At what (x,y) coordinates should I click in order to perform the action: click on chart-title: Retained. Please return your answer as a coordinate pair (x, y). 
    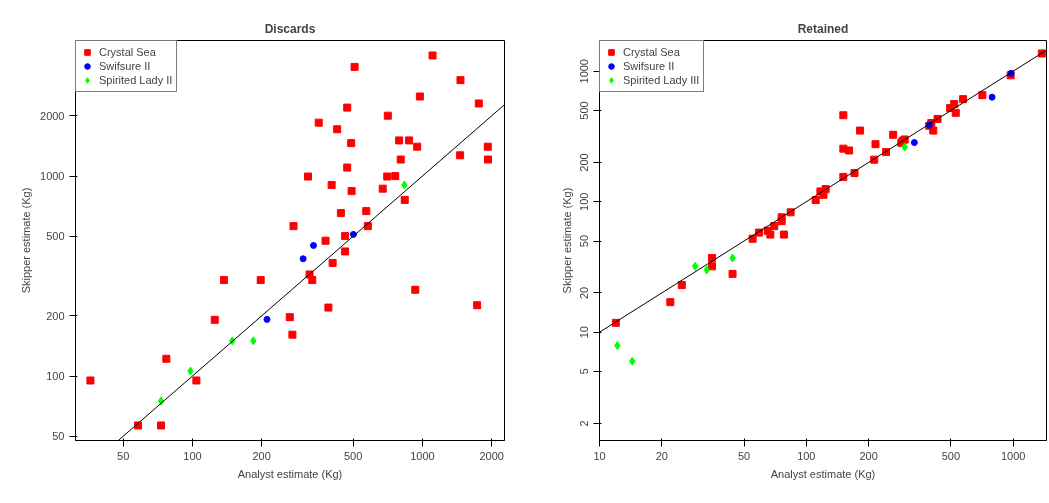
    Looking at the image, I should click on (823, 28).